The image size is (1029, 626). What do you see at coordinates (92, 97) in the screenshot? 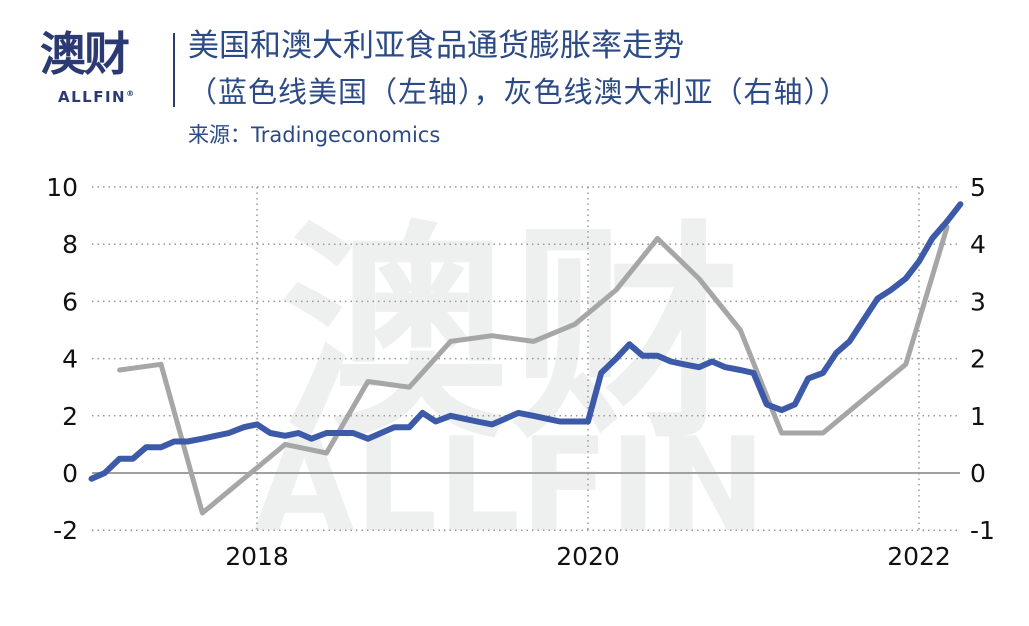
I see `logo-english-text: ALLFIN` at bounding box center [92, 97].